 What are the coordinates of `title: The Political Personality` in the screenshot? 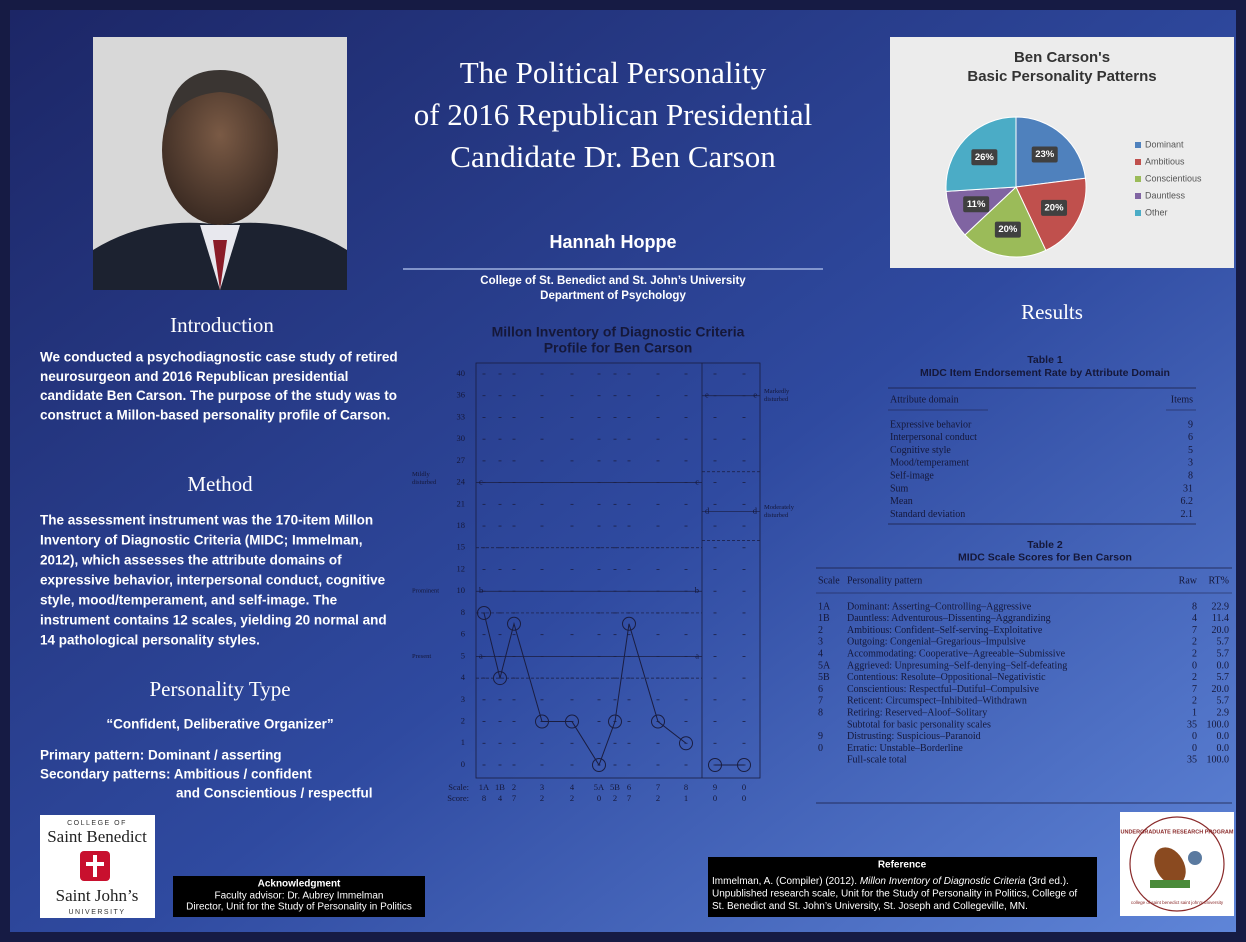 It's located at (613, 72).